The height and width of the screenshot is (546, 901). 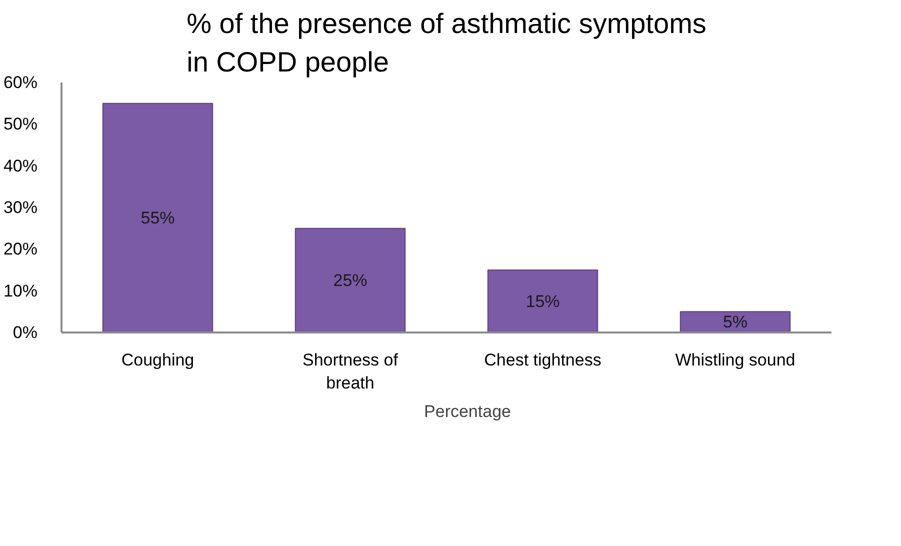 I want to click on data-label: 25%, so click(x=350, y=280).